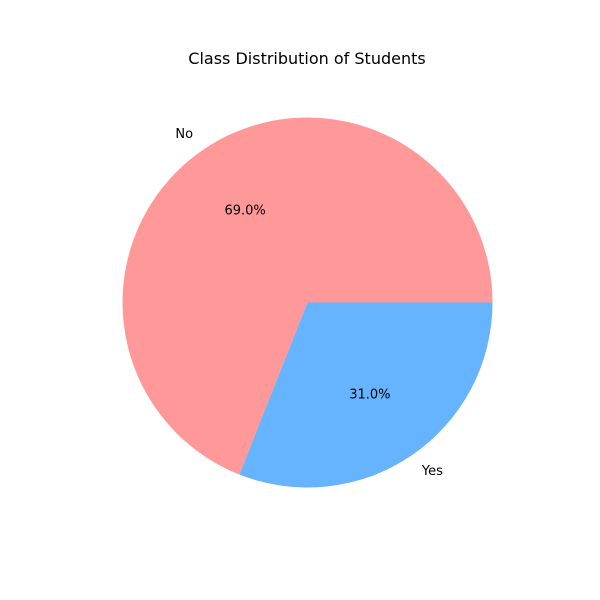 This screenshot has height=600, width=600. I want to click on slice-label-yes: Yes, so click(432, 471).